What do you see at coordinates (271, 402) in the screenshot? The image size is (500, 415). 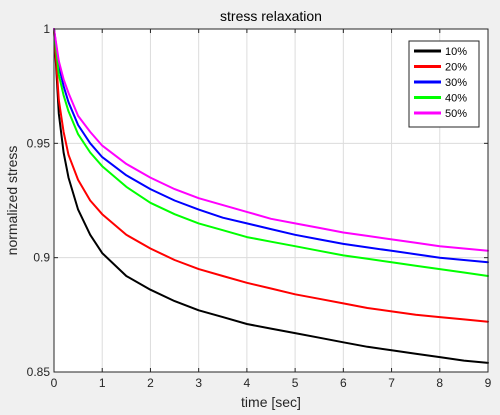 I see `x-axis-label: time [sec]` at bounding box center [271, 402].